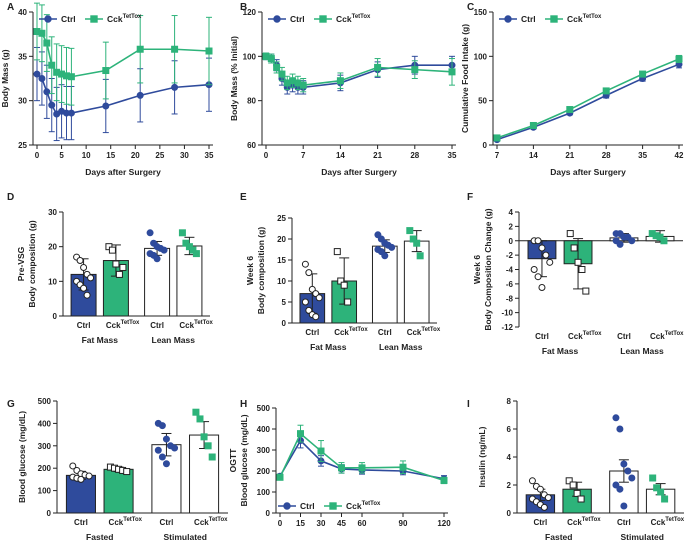 The width and height of the screenshot is (694, 552). What do you see at coordinates (45, 423) in the screenshot?
I see `y-tick-label-g: 400` at bounding box center [45, 423].